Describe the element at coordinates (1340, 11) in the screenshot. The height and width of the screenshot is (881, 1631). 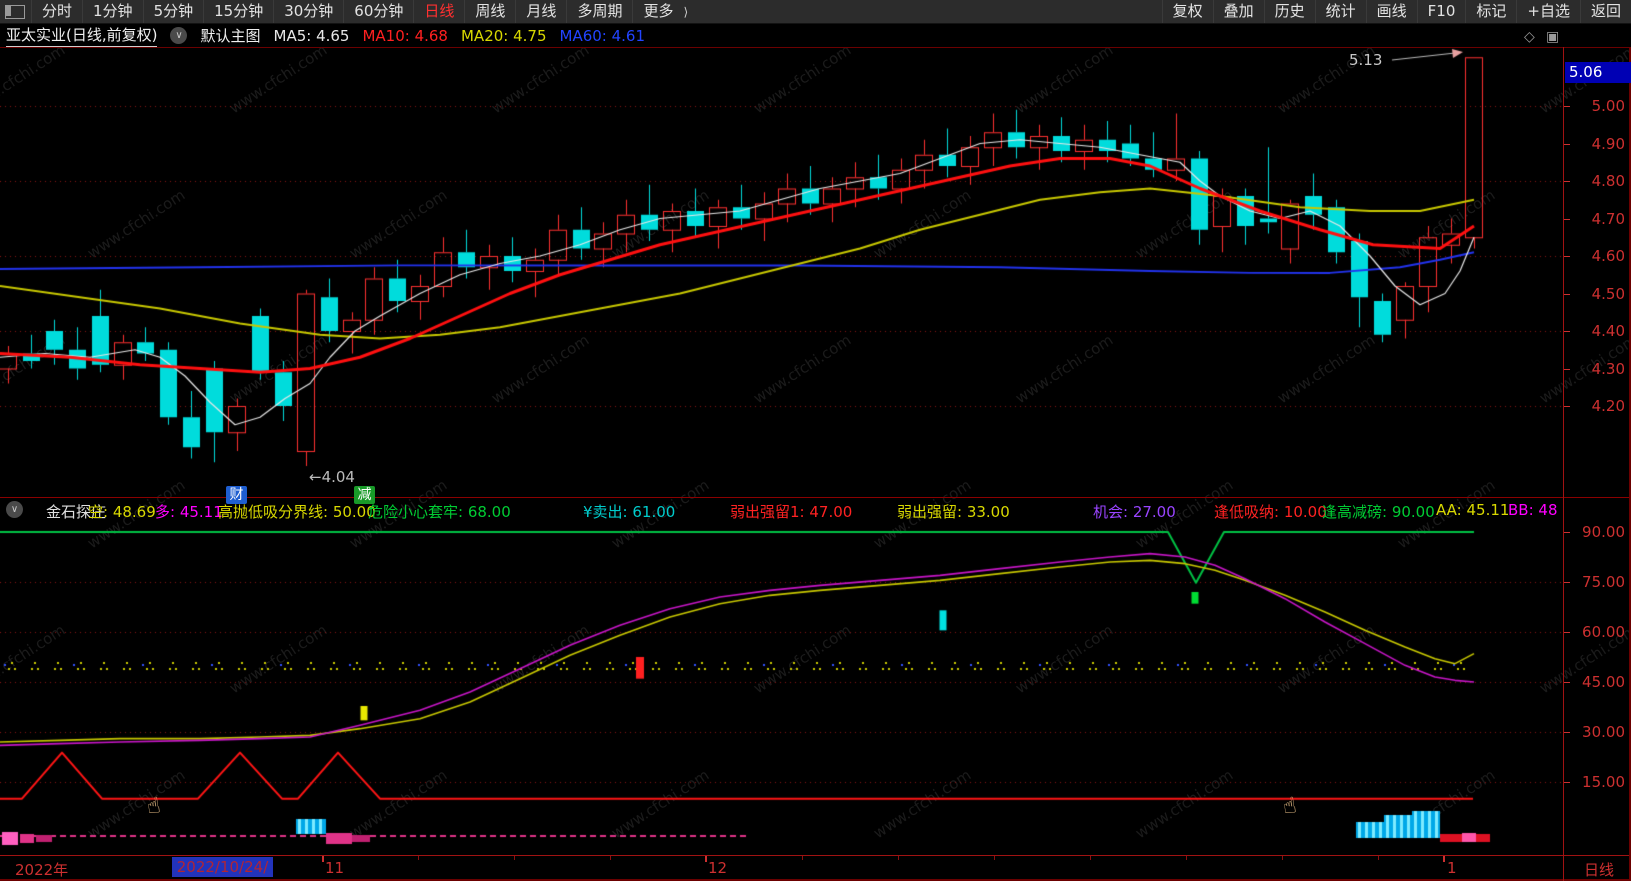
I see `action-button-3: 统计` at that location.